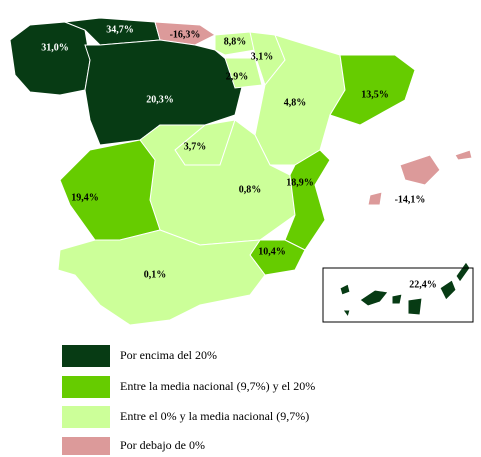 The image size is (481, 457). What do you see at coordinates (85, 197) in the screenshot?
I see `region-label: 19,4%` at bounding box center [85, 197].